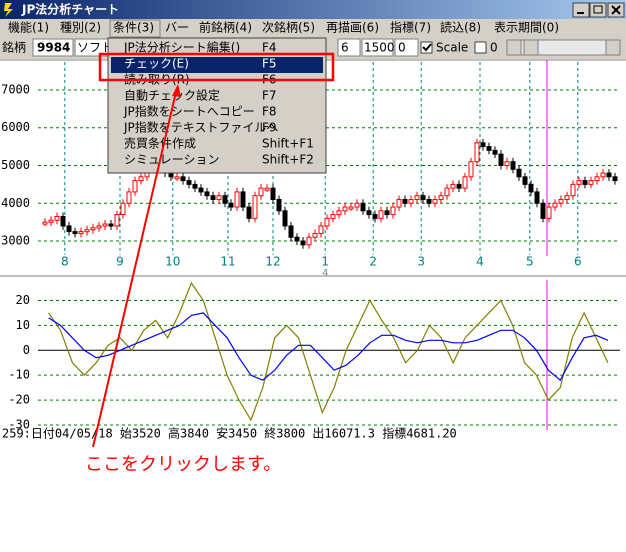  I want to click on dropdown-label: 売買条件作成, so click(160, 143).